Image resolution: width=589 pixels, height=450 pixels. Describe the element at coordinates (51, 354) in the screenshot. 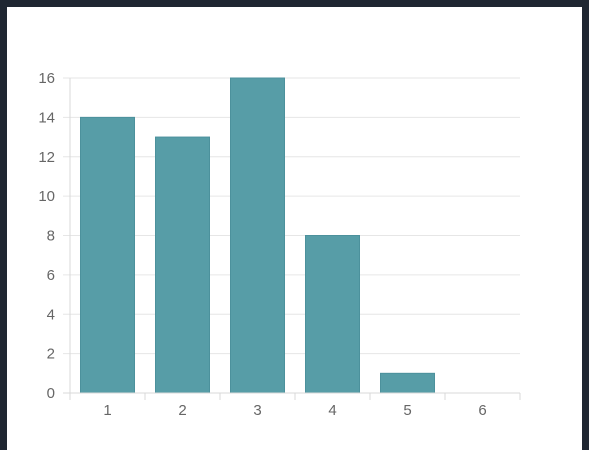

I see `y-tick-label: 2` at that location.